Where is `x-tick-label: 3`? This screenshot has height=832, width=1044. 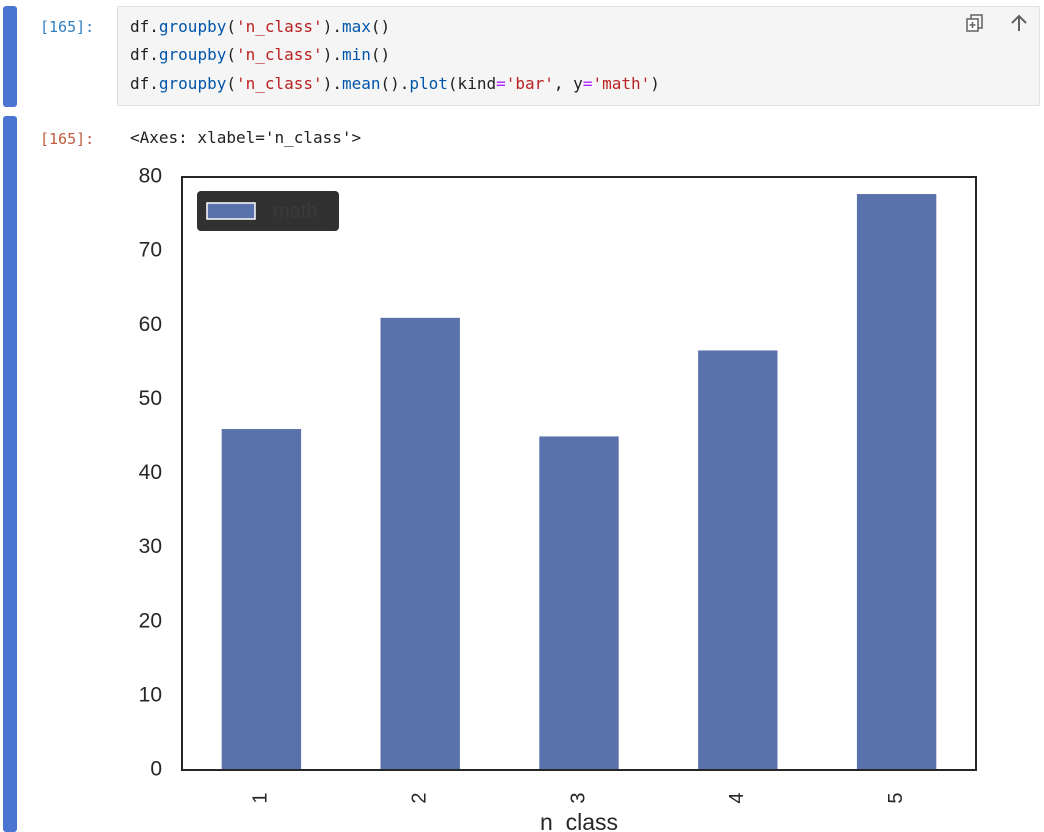
x-tick-label: 3 is located at coordinates (578, 797).